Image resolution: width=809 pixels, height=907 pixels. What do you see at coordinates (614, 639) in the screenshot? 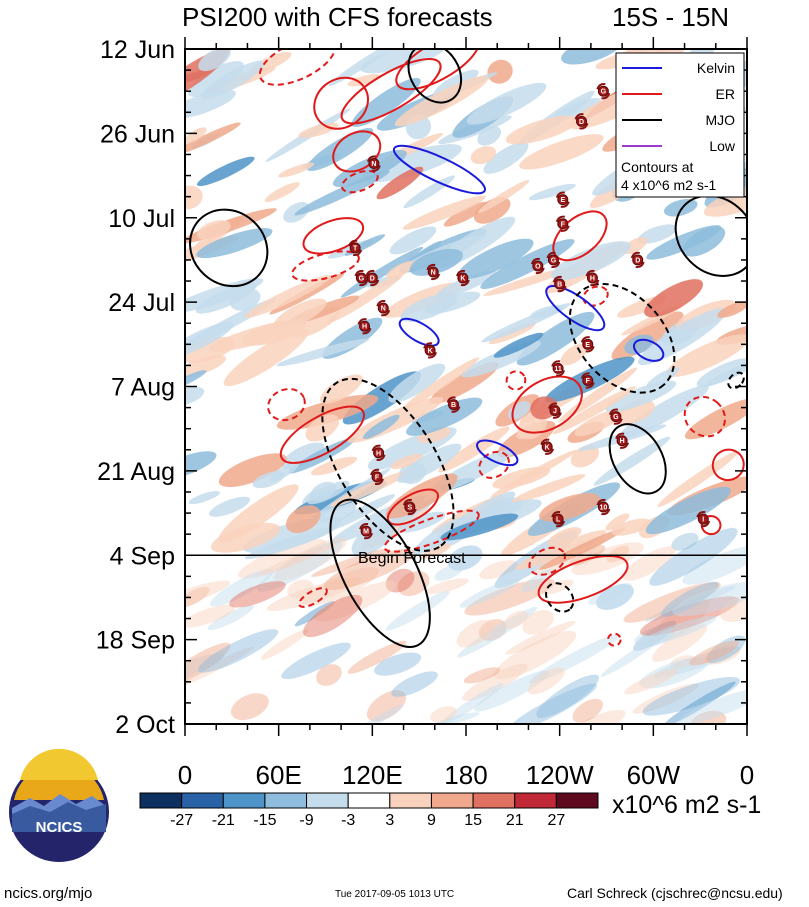
I see `er-contour-negative` at bounding box center [614, 639].